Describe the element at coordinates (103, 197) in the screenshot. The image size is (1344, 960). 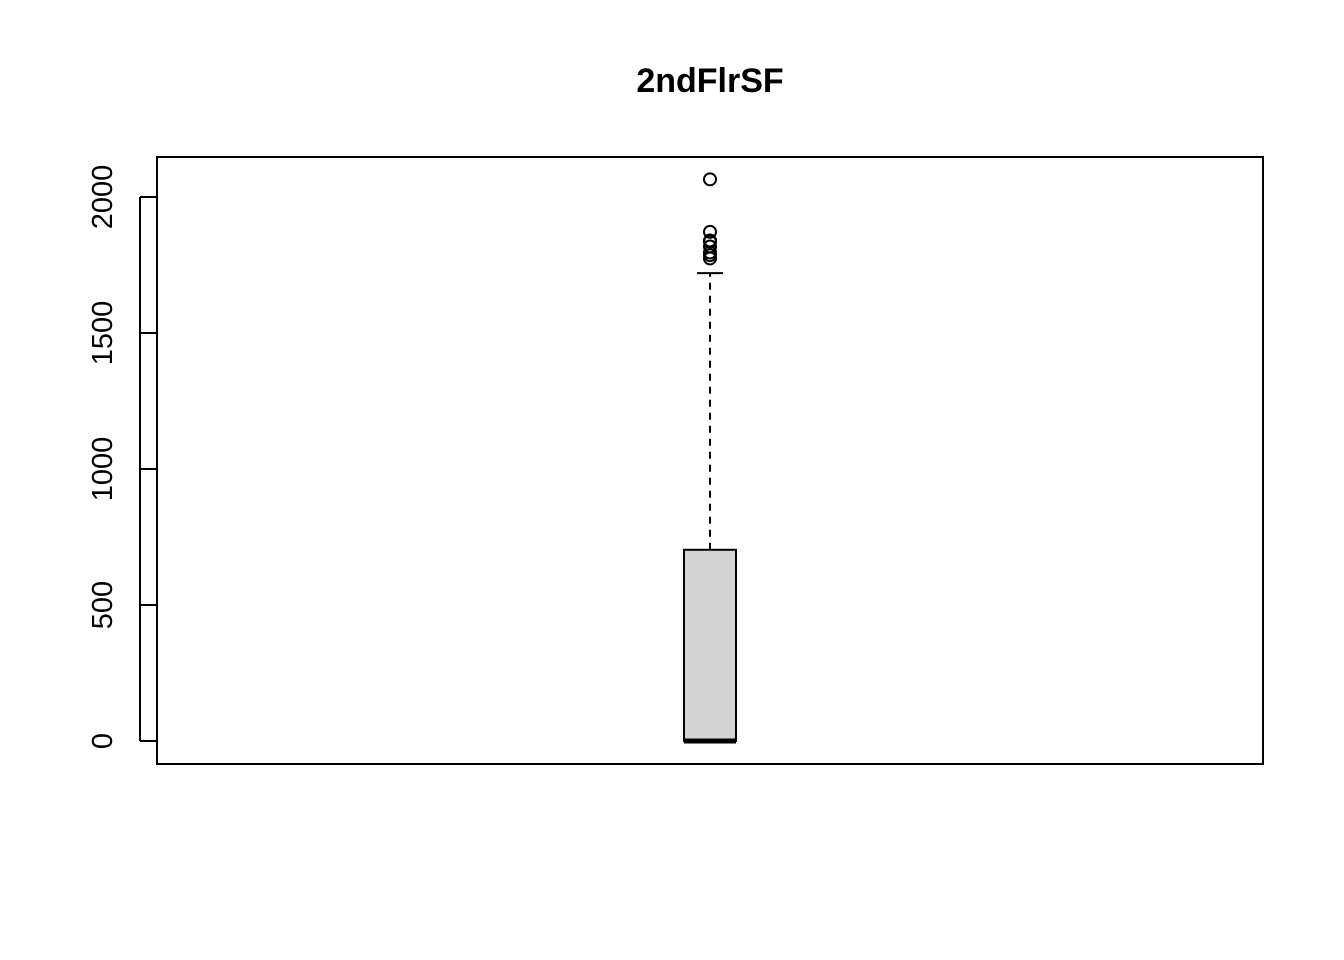
I see `y-tick-label: 2000` at that location.